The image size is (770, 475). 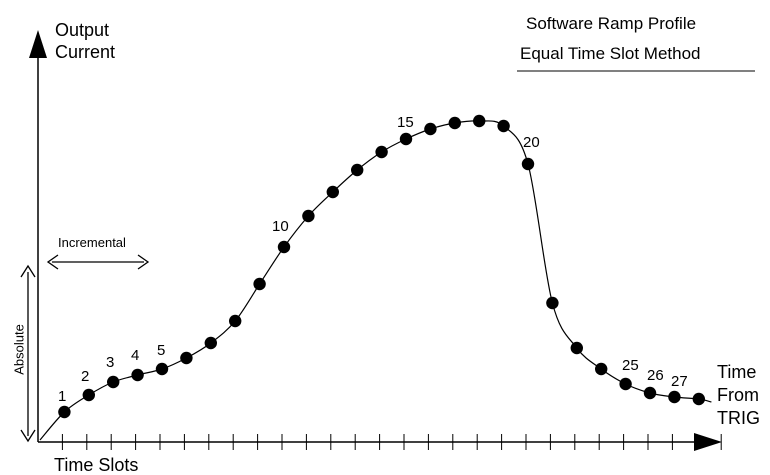 What do you see at coordinates (611, 23) in the screenshot?
I see `diagram-title-line1: Software Ramp Profile` at bounding box center [611, 23].